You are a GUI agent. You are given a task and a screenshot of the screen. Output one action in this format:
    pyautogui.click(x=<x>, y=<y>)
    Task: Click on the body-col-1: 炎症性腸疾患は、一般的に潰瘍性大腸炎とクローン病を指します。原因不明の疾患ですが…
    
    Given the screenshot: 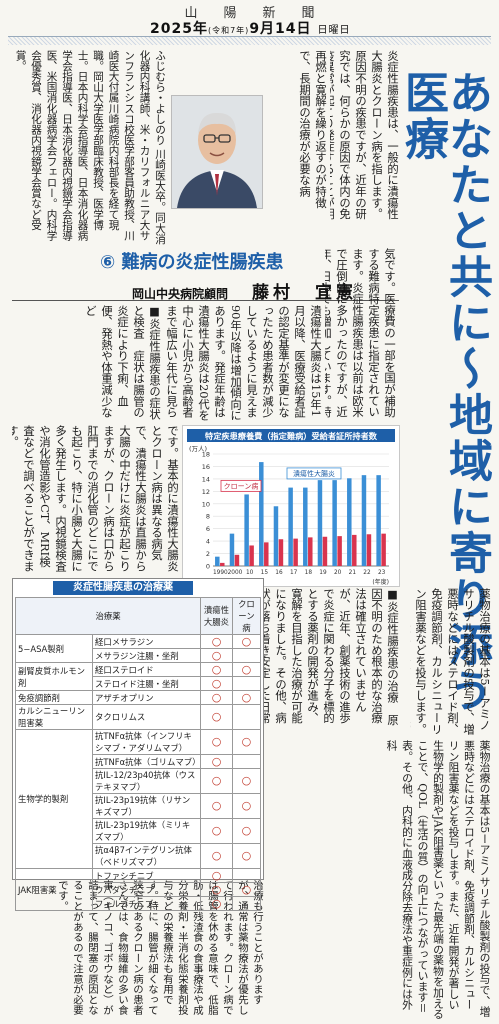 What is the action you would take?
    pyautogui.click(x=364, y=135)
    